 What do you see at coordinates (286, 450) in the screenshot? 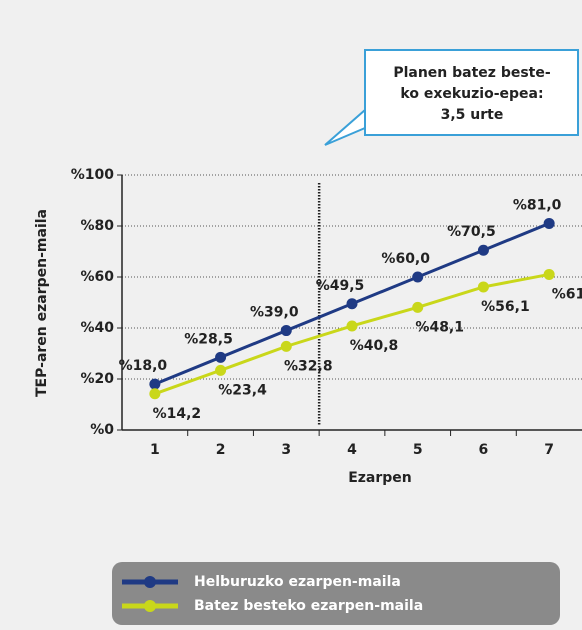
I see `x-tick-label: 3` at bounding box center [286, 450].